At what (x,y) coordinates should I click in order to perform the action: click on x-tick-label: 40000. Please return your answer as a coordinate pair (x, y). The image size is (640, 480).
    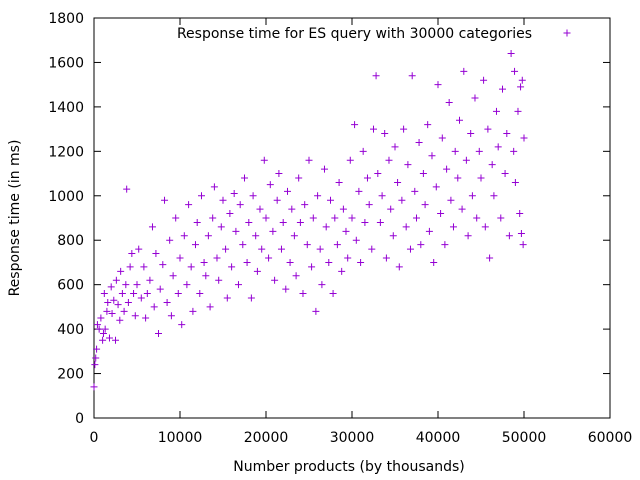
    Looking at the image, I should click on (438, 438).